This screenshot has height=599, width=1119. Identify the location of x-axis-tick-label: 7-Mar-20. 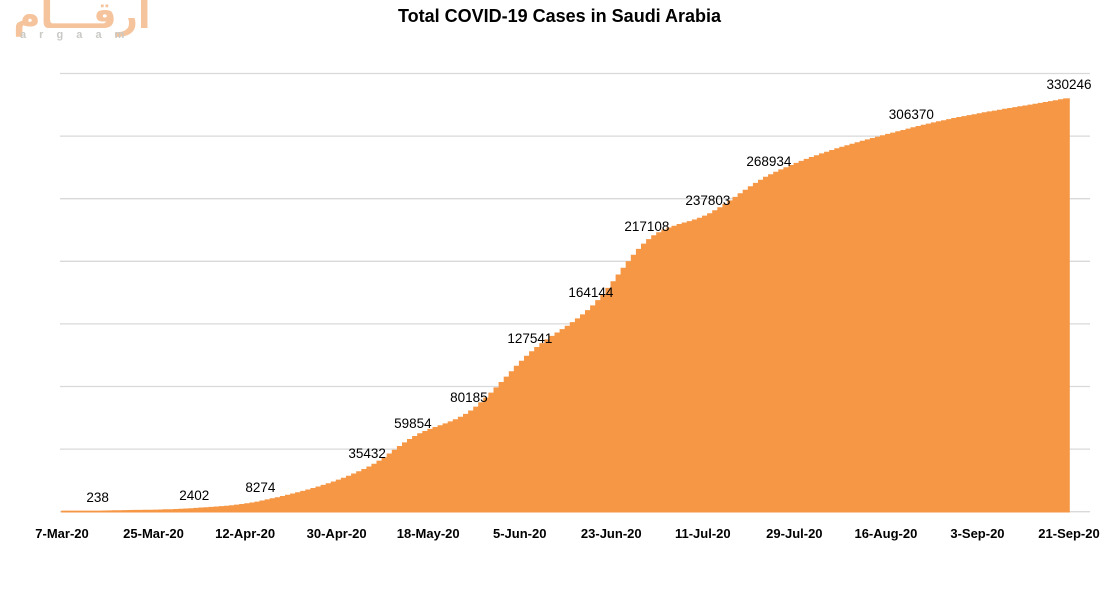
(62, 533).